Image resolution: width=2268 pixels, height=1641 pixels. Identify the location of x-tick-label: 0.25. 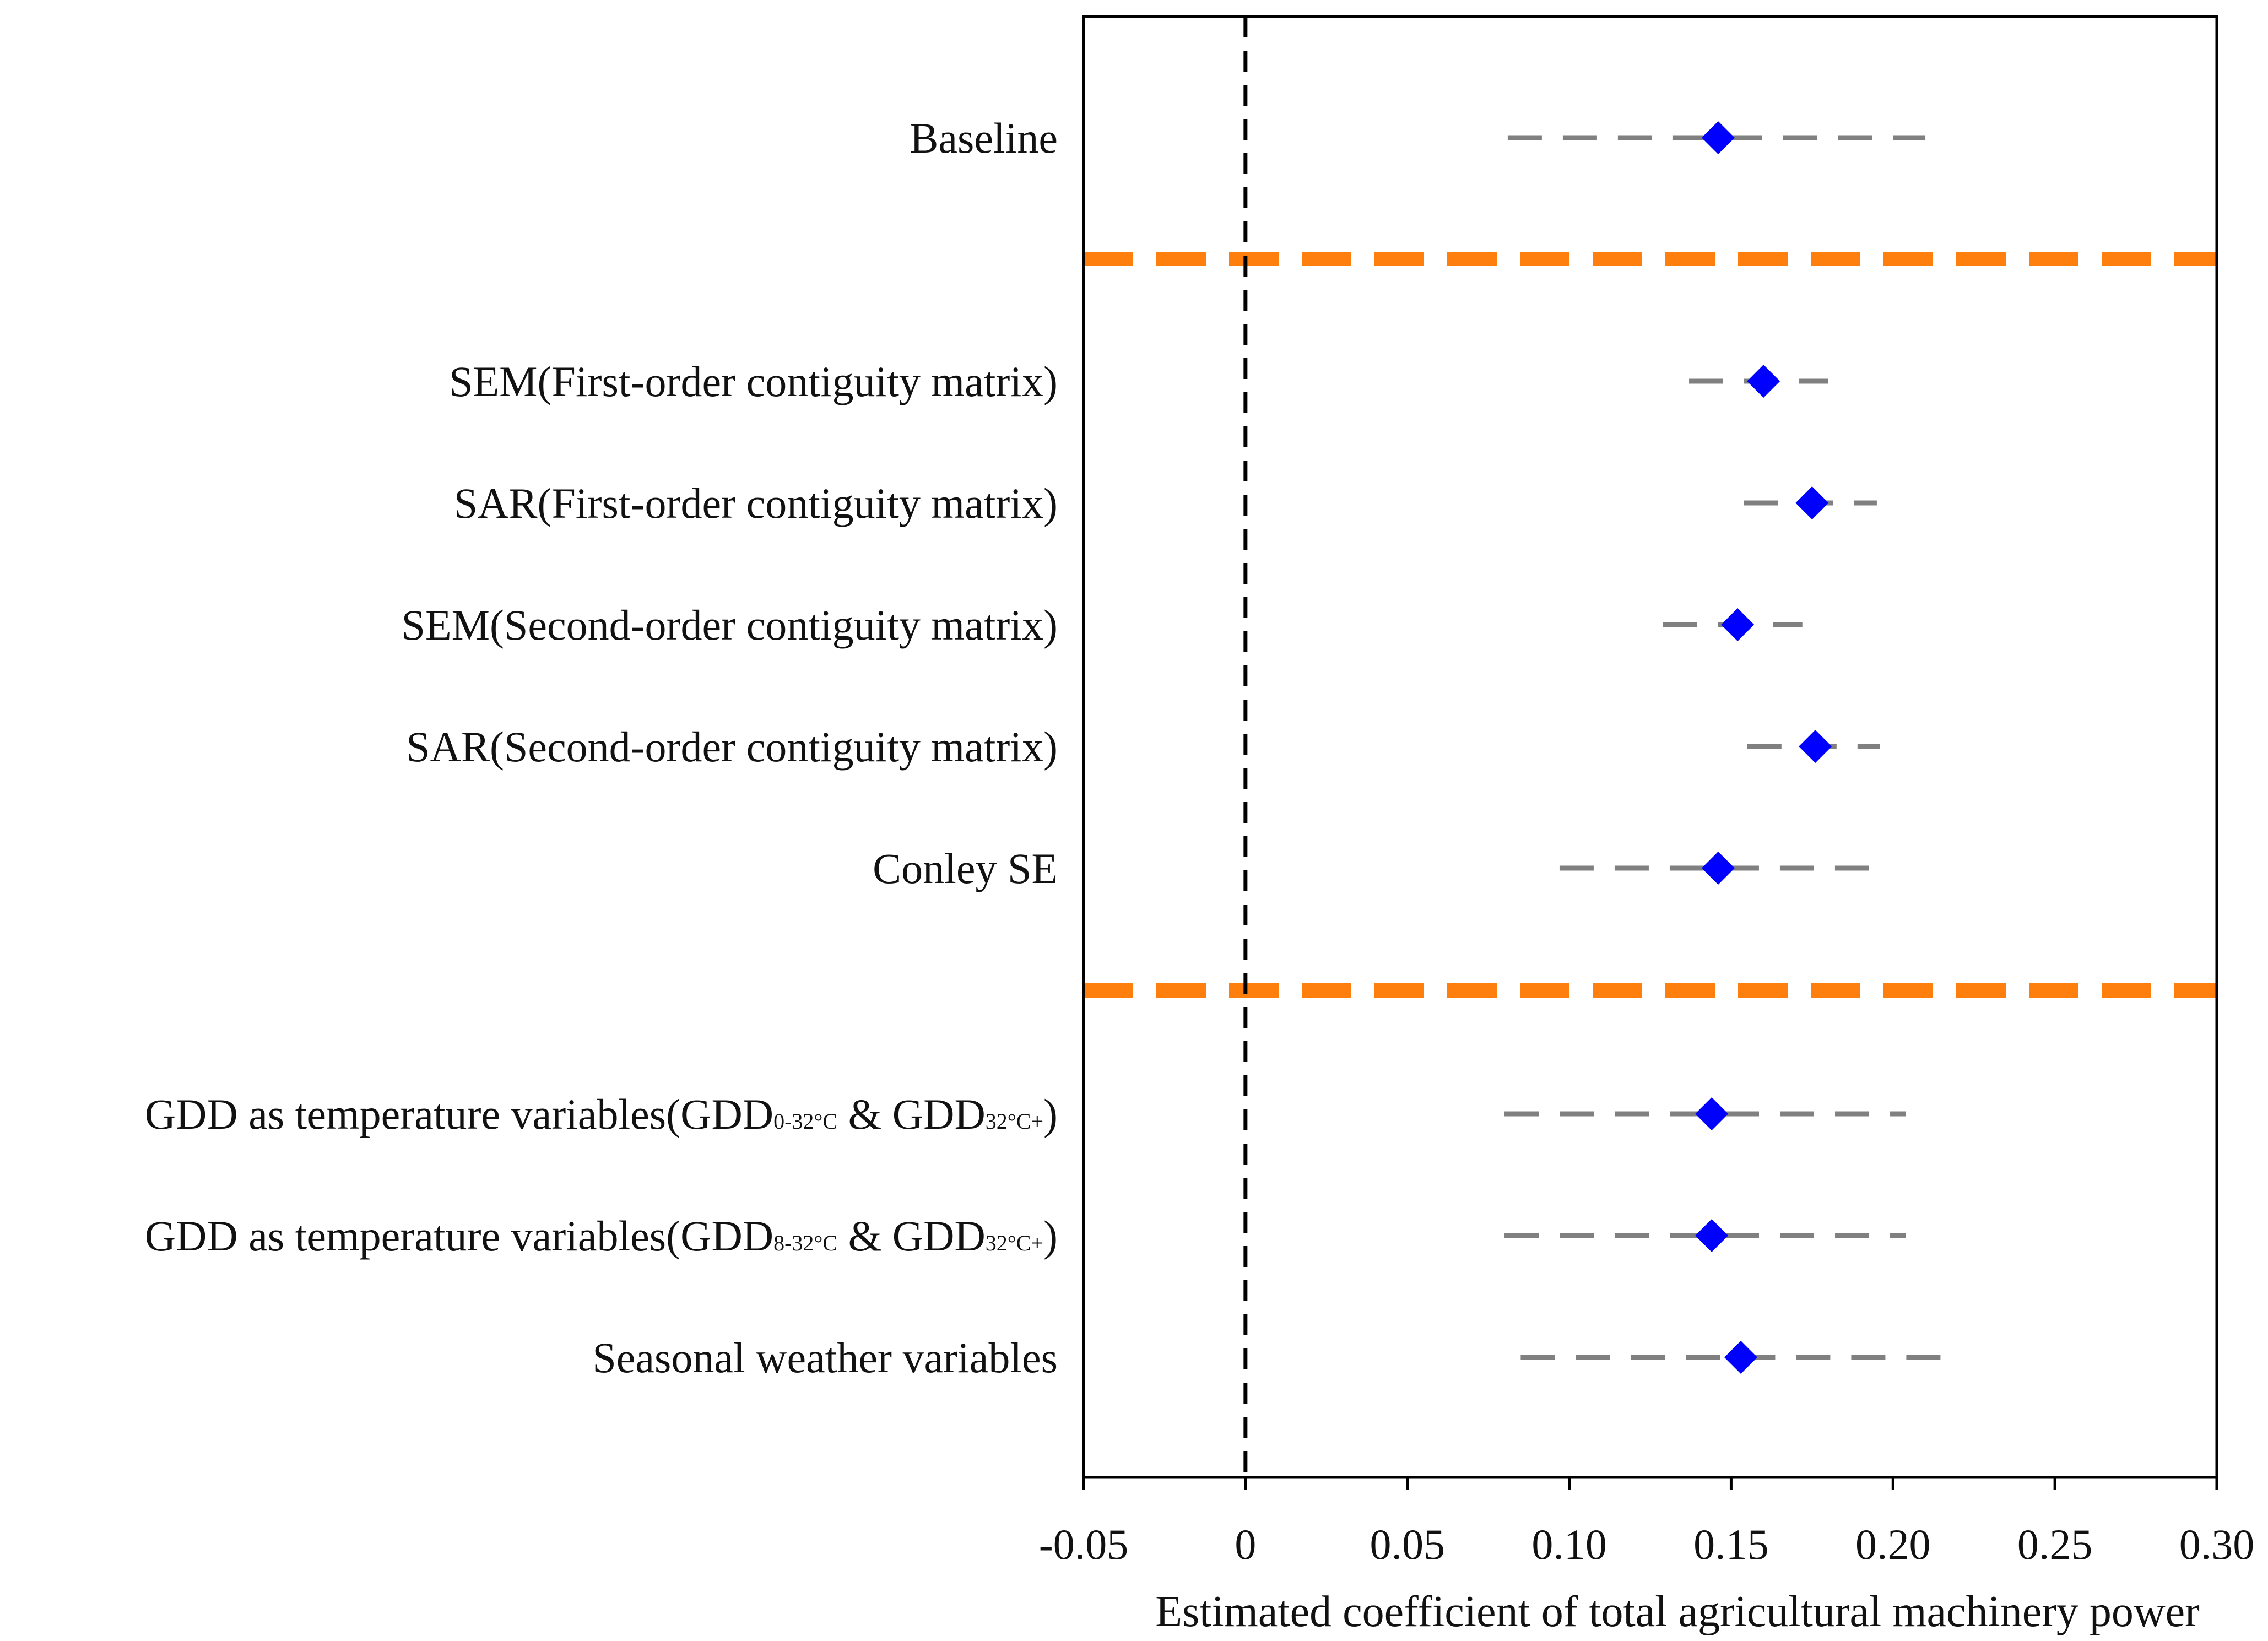
(2055, 1544).